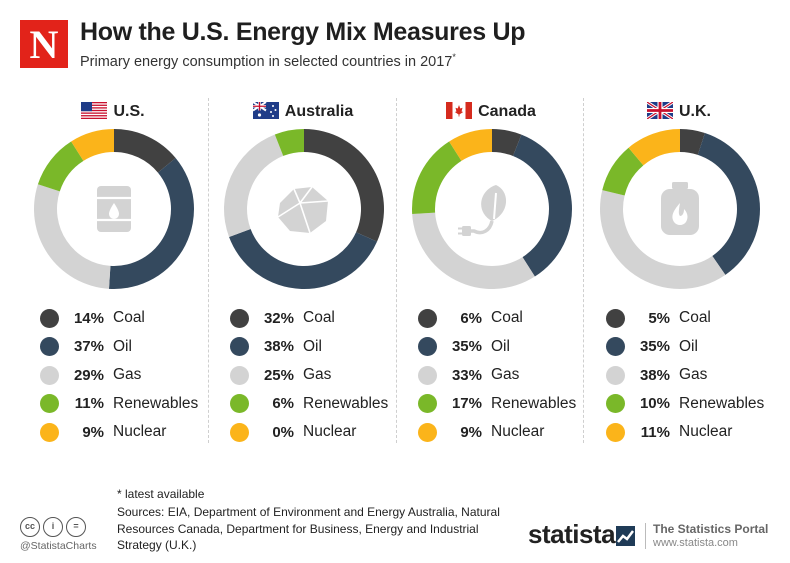 The width and height of the screenshot is (790, 563). Describe the element at coordinates (466, 375) in the screenshot. I see `data-label: 33%` at that location.